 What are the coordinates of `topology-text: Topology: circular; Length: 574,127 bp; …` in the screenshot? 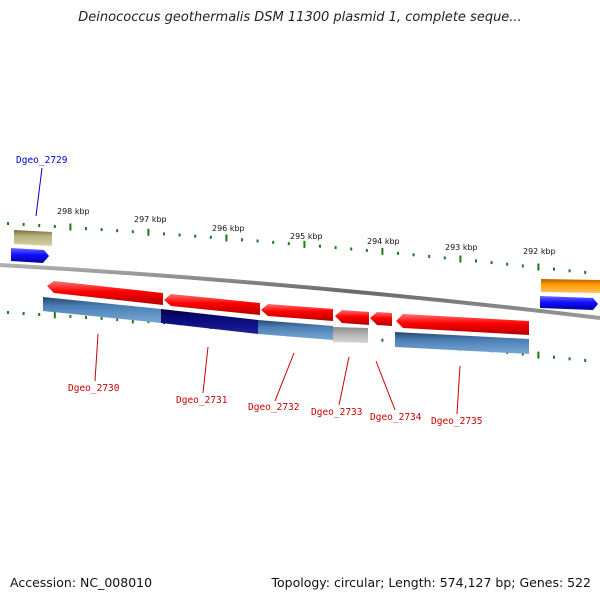 It's located at (431, 582).